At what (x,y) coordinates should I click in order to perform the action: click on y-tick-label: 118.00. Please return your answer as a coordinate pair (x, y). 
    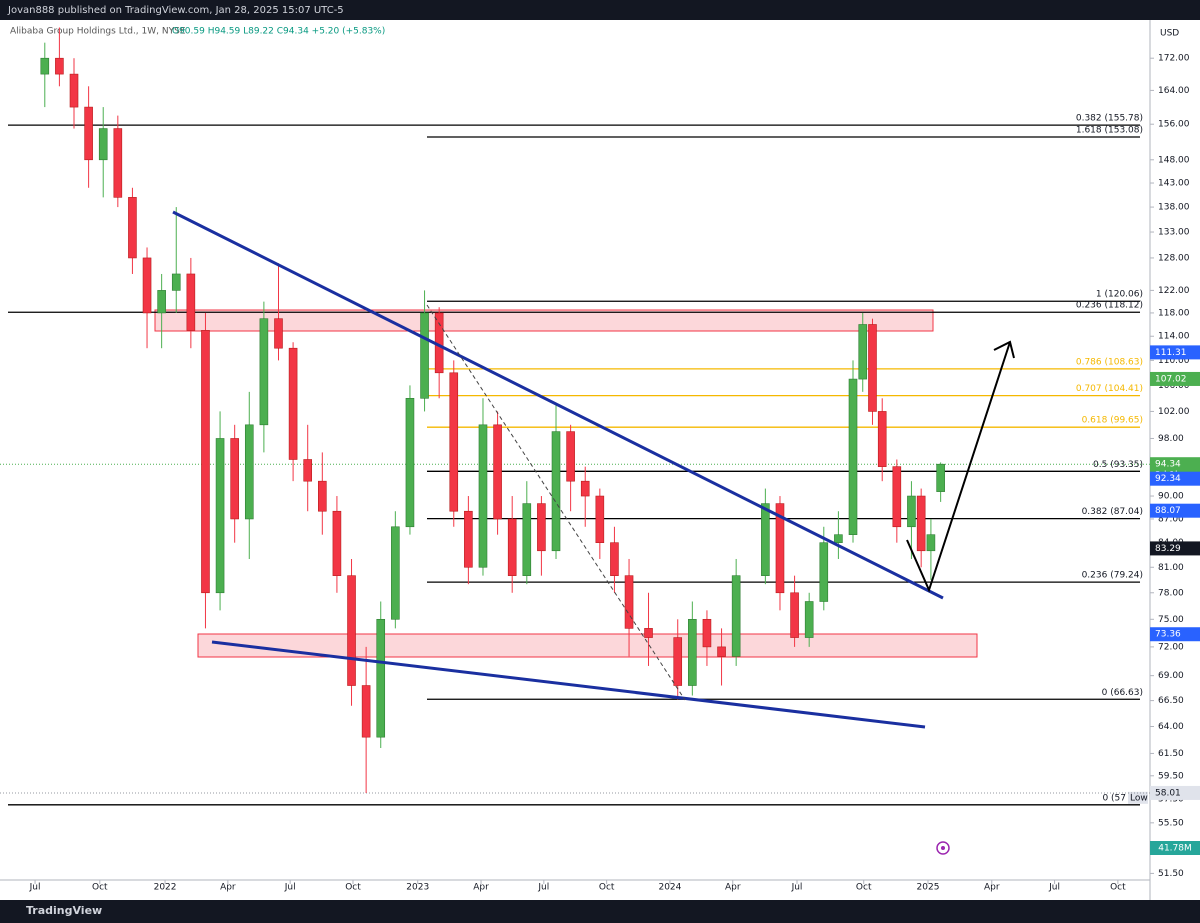
    Looking at the image, I should click on (1174, 313).